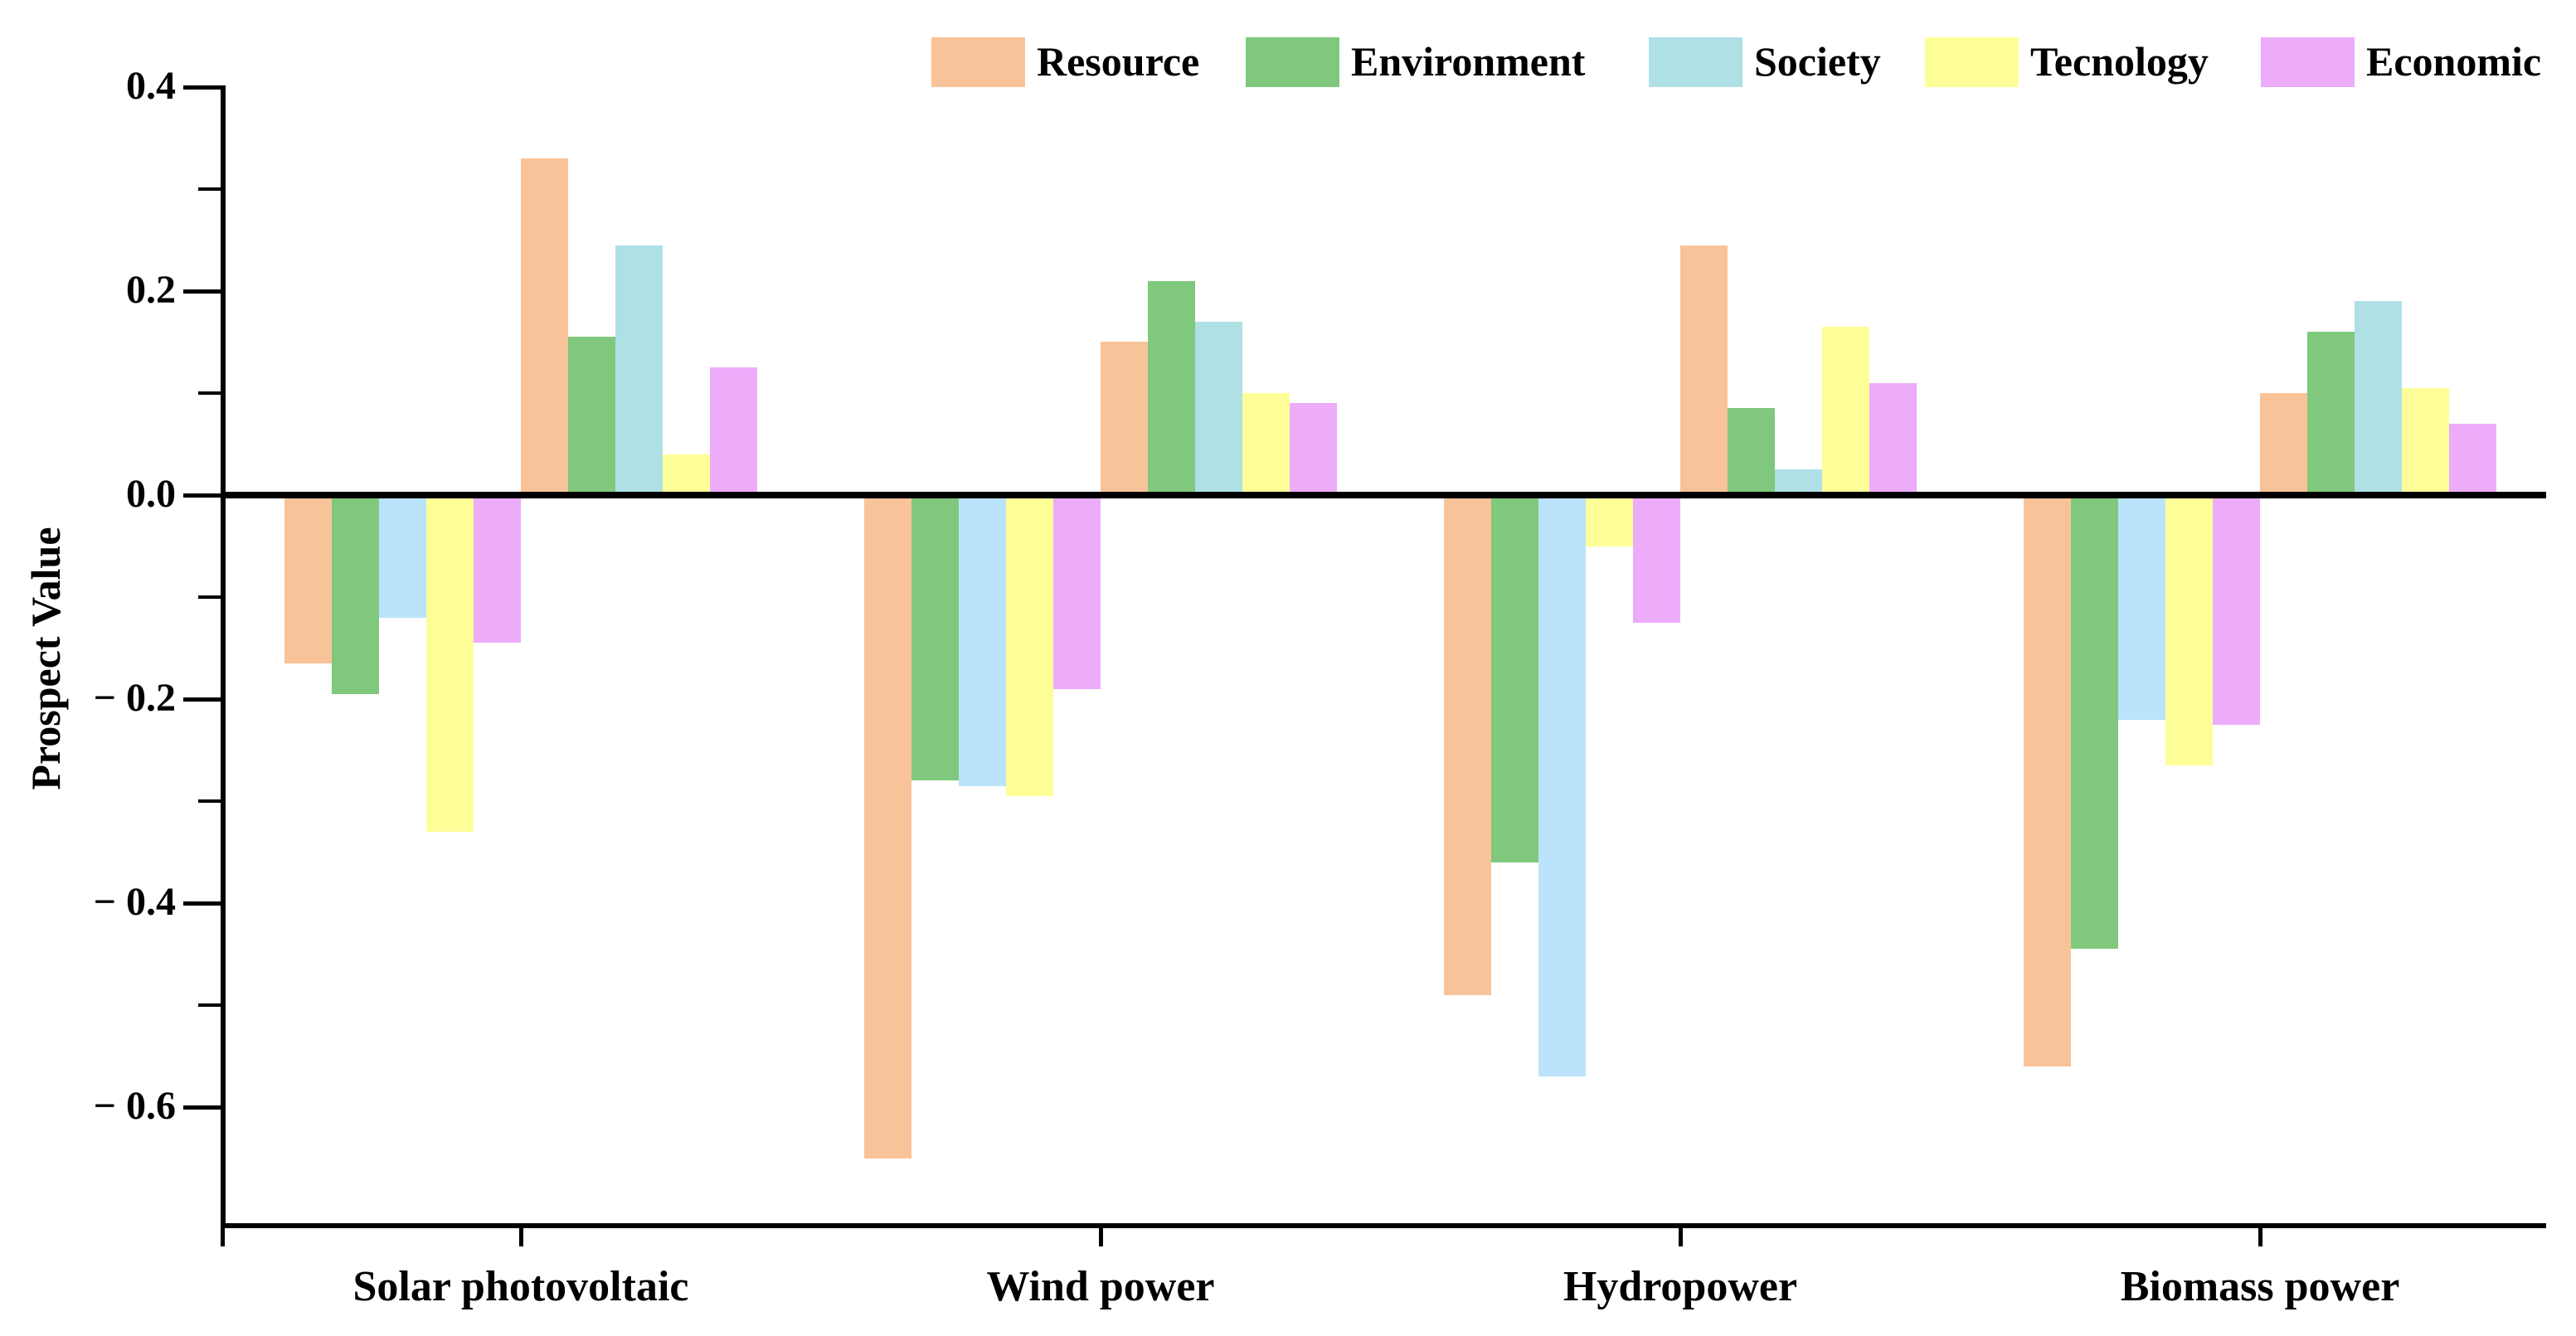 This screenshot has height=1336, width=2576. Describe the element at coordinates (591, 416) in the screenshot. I see `bar-solar-photovoltaic-environment-positive` at that location.